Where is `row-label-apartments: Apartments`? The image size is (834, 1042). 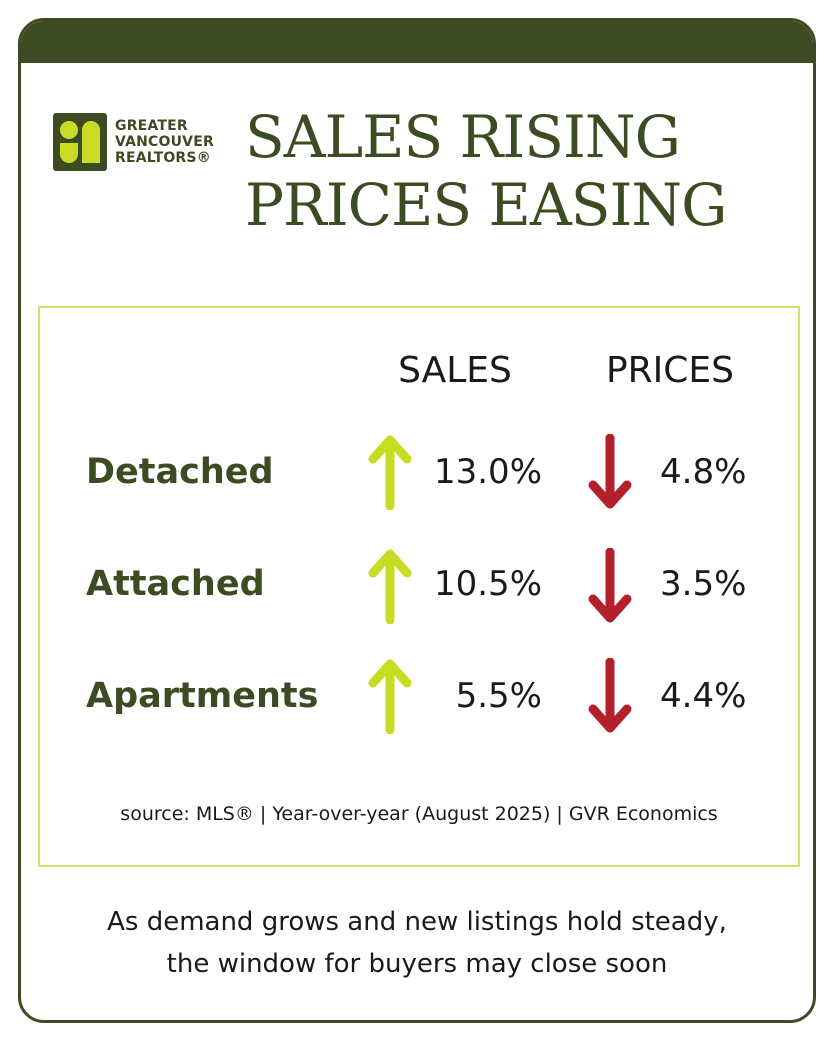 row-label-apartments: Apartments is located at coordinates (202, 696).